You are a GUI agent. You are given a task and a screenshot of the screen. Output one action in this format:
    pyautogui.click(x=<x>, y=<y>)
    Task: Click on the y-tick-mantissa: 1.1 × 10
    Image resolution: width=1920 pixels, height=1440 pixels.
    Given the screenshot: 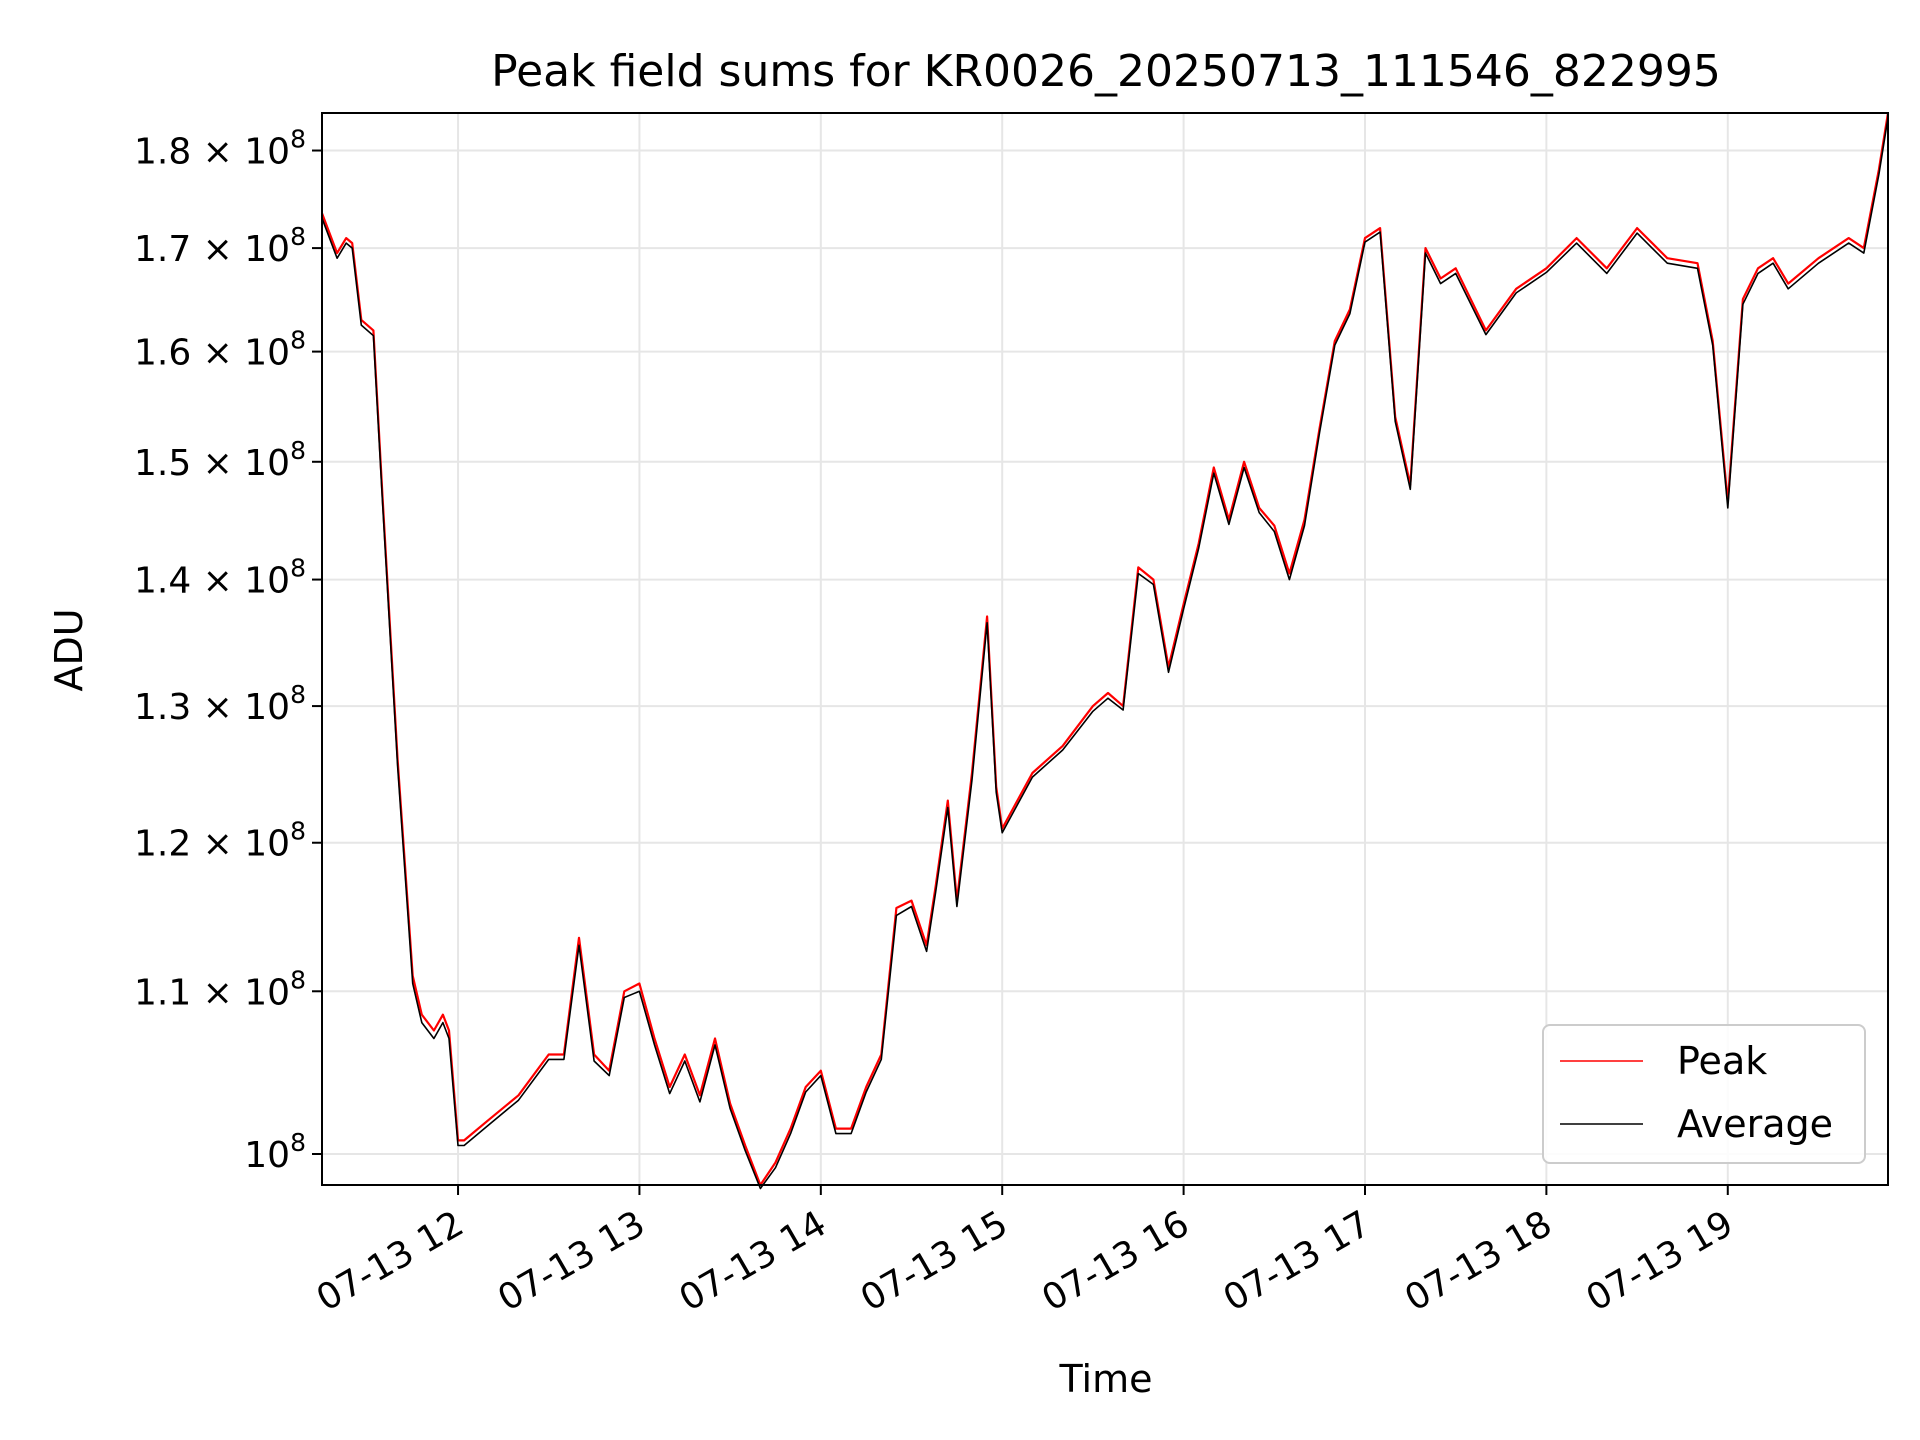 What is the action you would take?
    pyautogui.click(x=212, y=992)
    